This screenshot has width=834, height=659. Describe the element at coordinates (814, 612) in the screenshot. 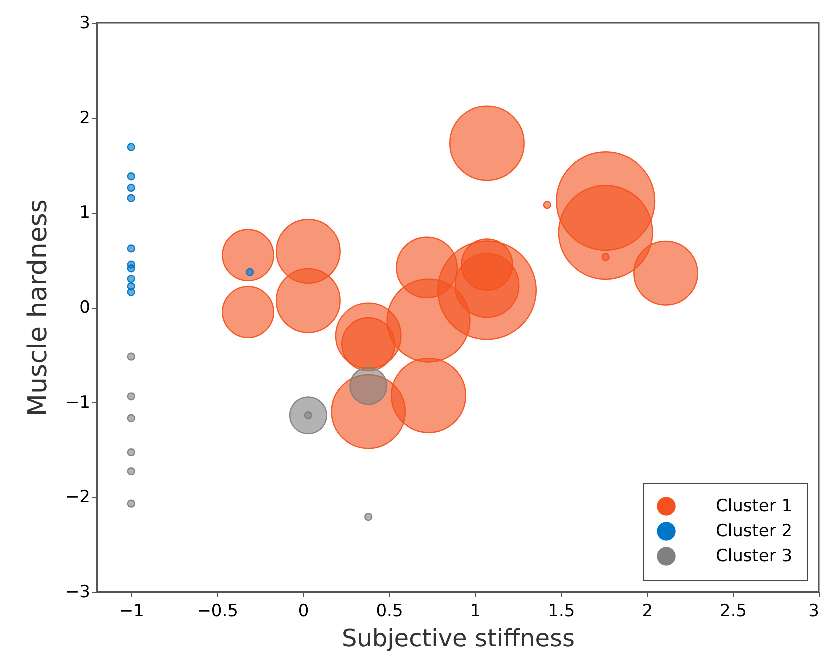

I see `x-tick-label: 3` at that location.